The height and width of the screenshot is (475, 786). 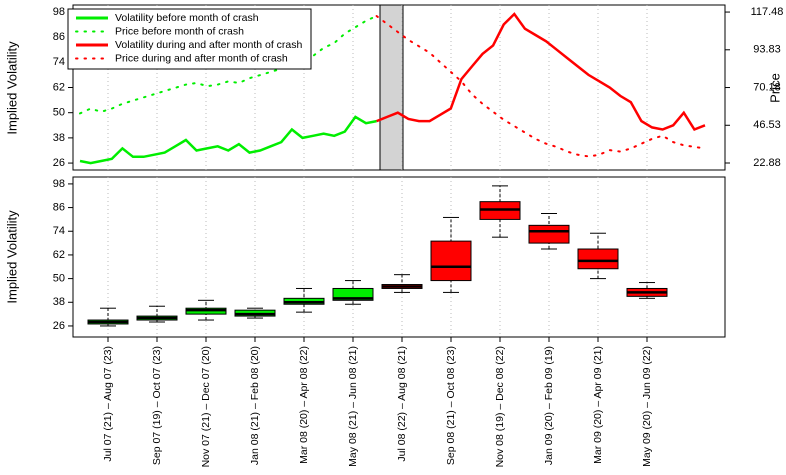 What do you see at coordinates (500, 406) in the screenshot?
I see `x-tick-label: Nov 08 (19) – Dec 08 (22)` at bounding box center [500, 406].